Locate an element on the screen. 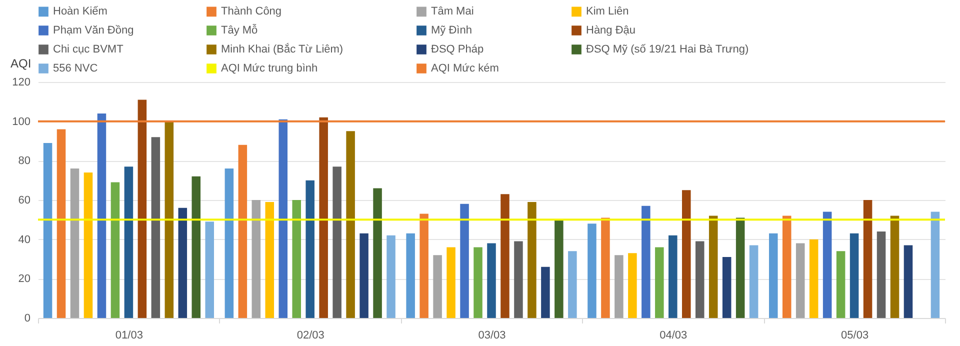 The image size is (960, 346). y-tick-label: 60 is located at coordinates (24, 200).